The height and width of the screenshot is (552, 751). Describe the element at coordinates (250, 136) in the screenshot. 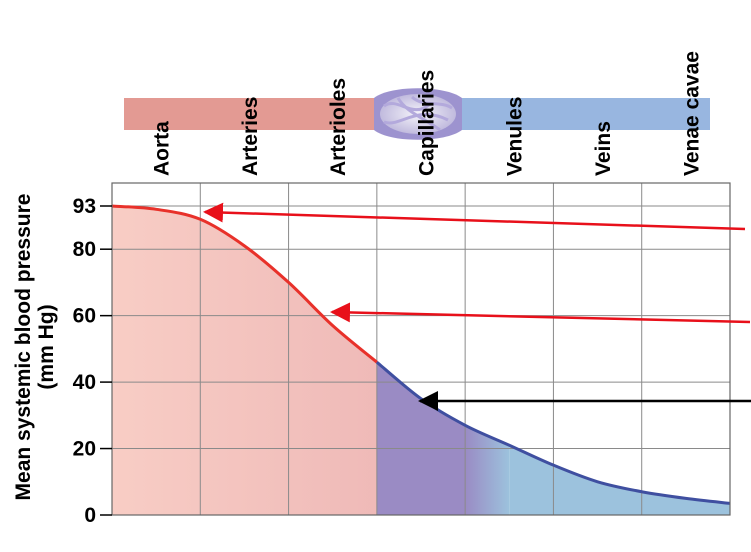

I see `vessel-label-arteries: Arteries` at that location.